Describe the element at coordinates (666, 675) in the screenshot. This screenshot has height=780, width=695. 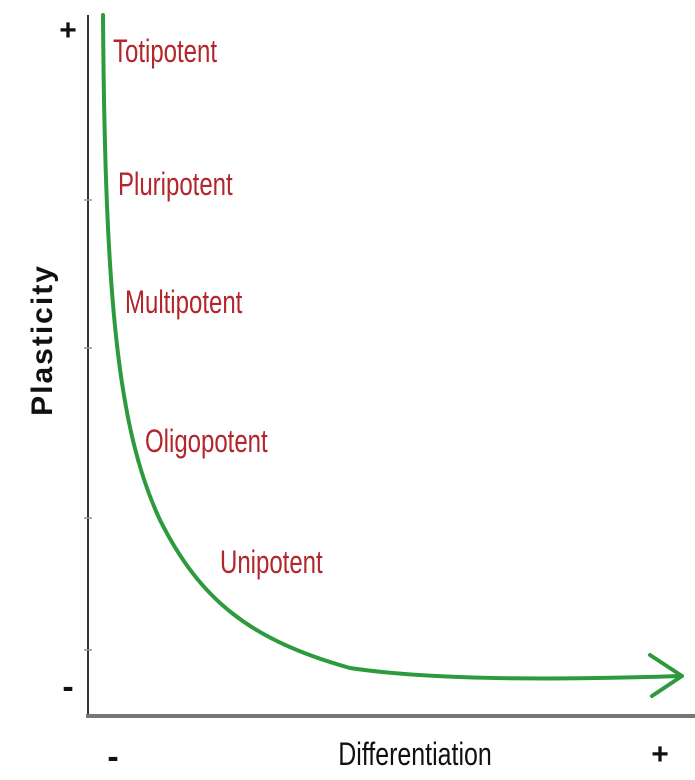
I see `arrowhead` at that location.